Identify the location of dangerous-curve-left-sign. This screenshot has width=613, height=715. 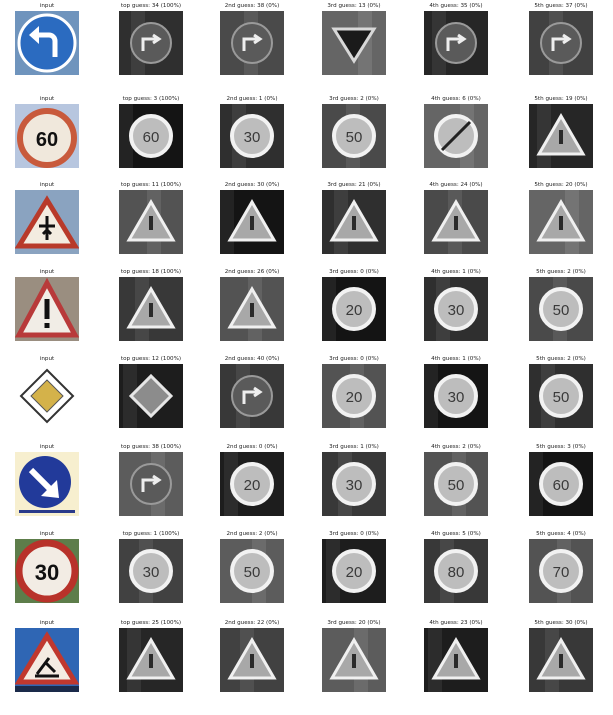
(561, 136).